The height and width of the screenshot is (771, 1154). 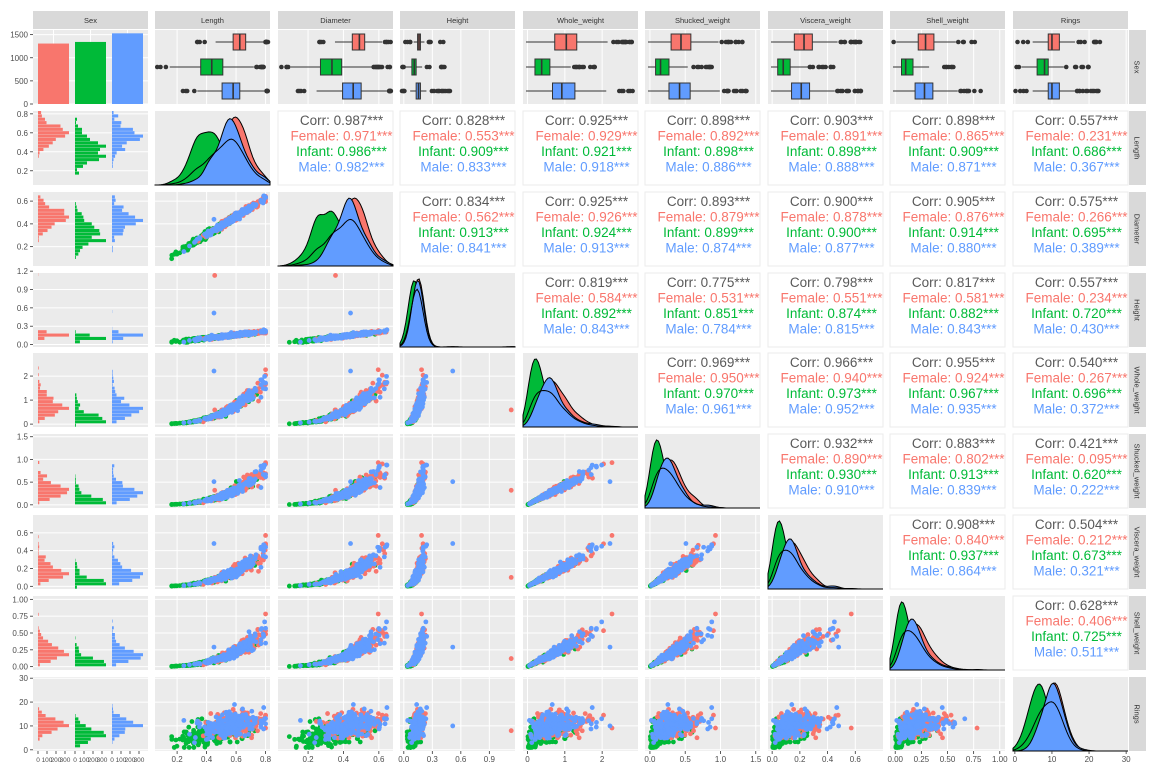 I want to click on corr-female: Female: 0.553***, so click(x=463, y=136).